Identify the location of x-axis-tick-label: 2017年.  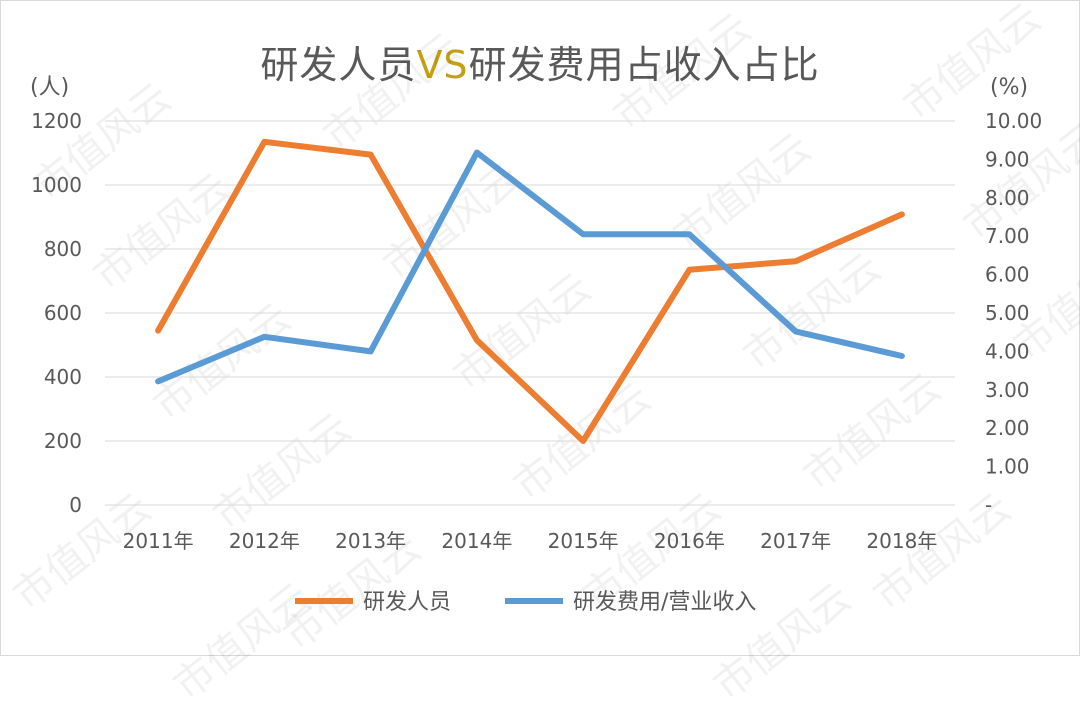
(795, 541).